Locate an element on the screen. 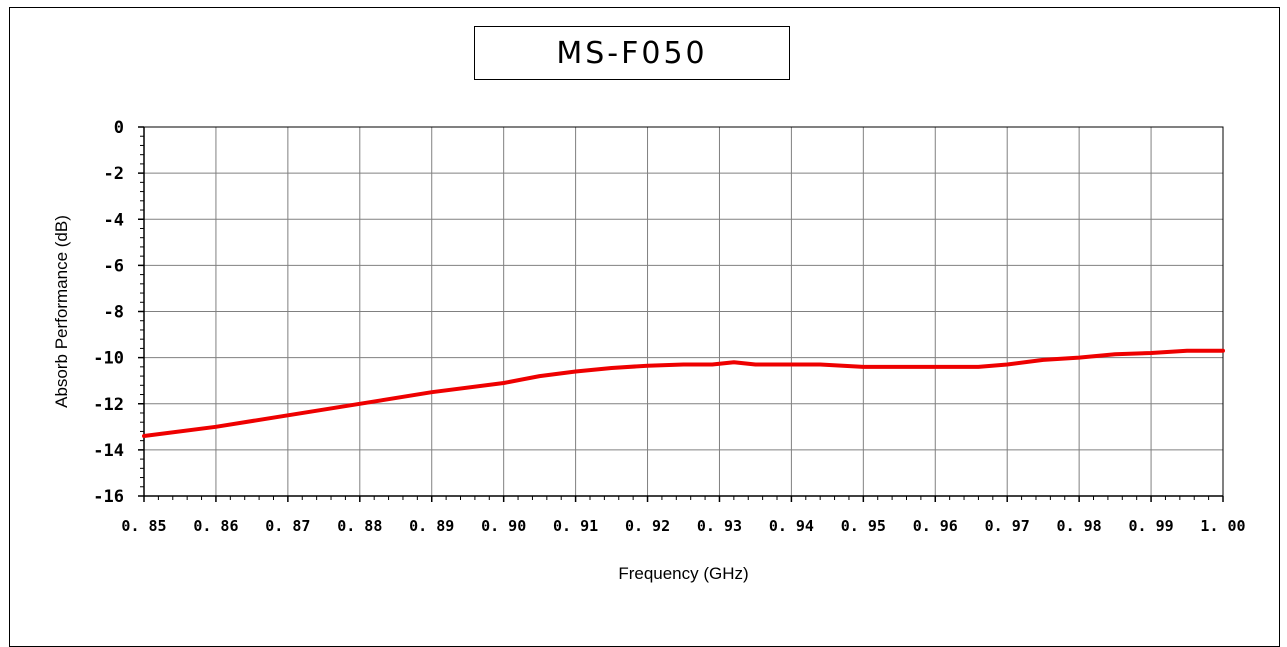 The width and height of the screenshot is (1287, 647). x-tick-label: 0. 89 is located at coordinates (431, 526).